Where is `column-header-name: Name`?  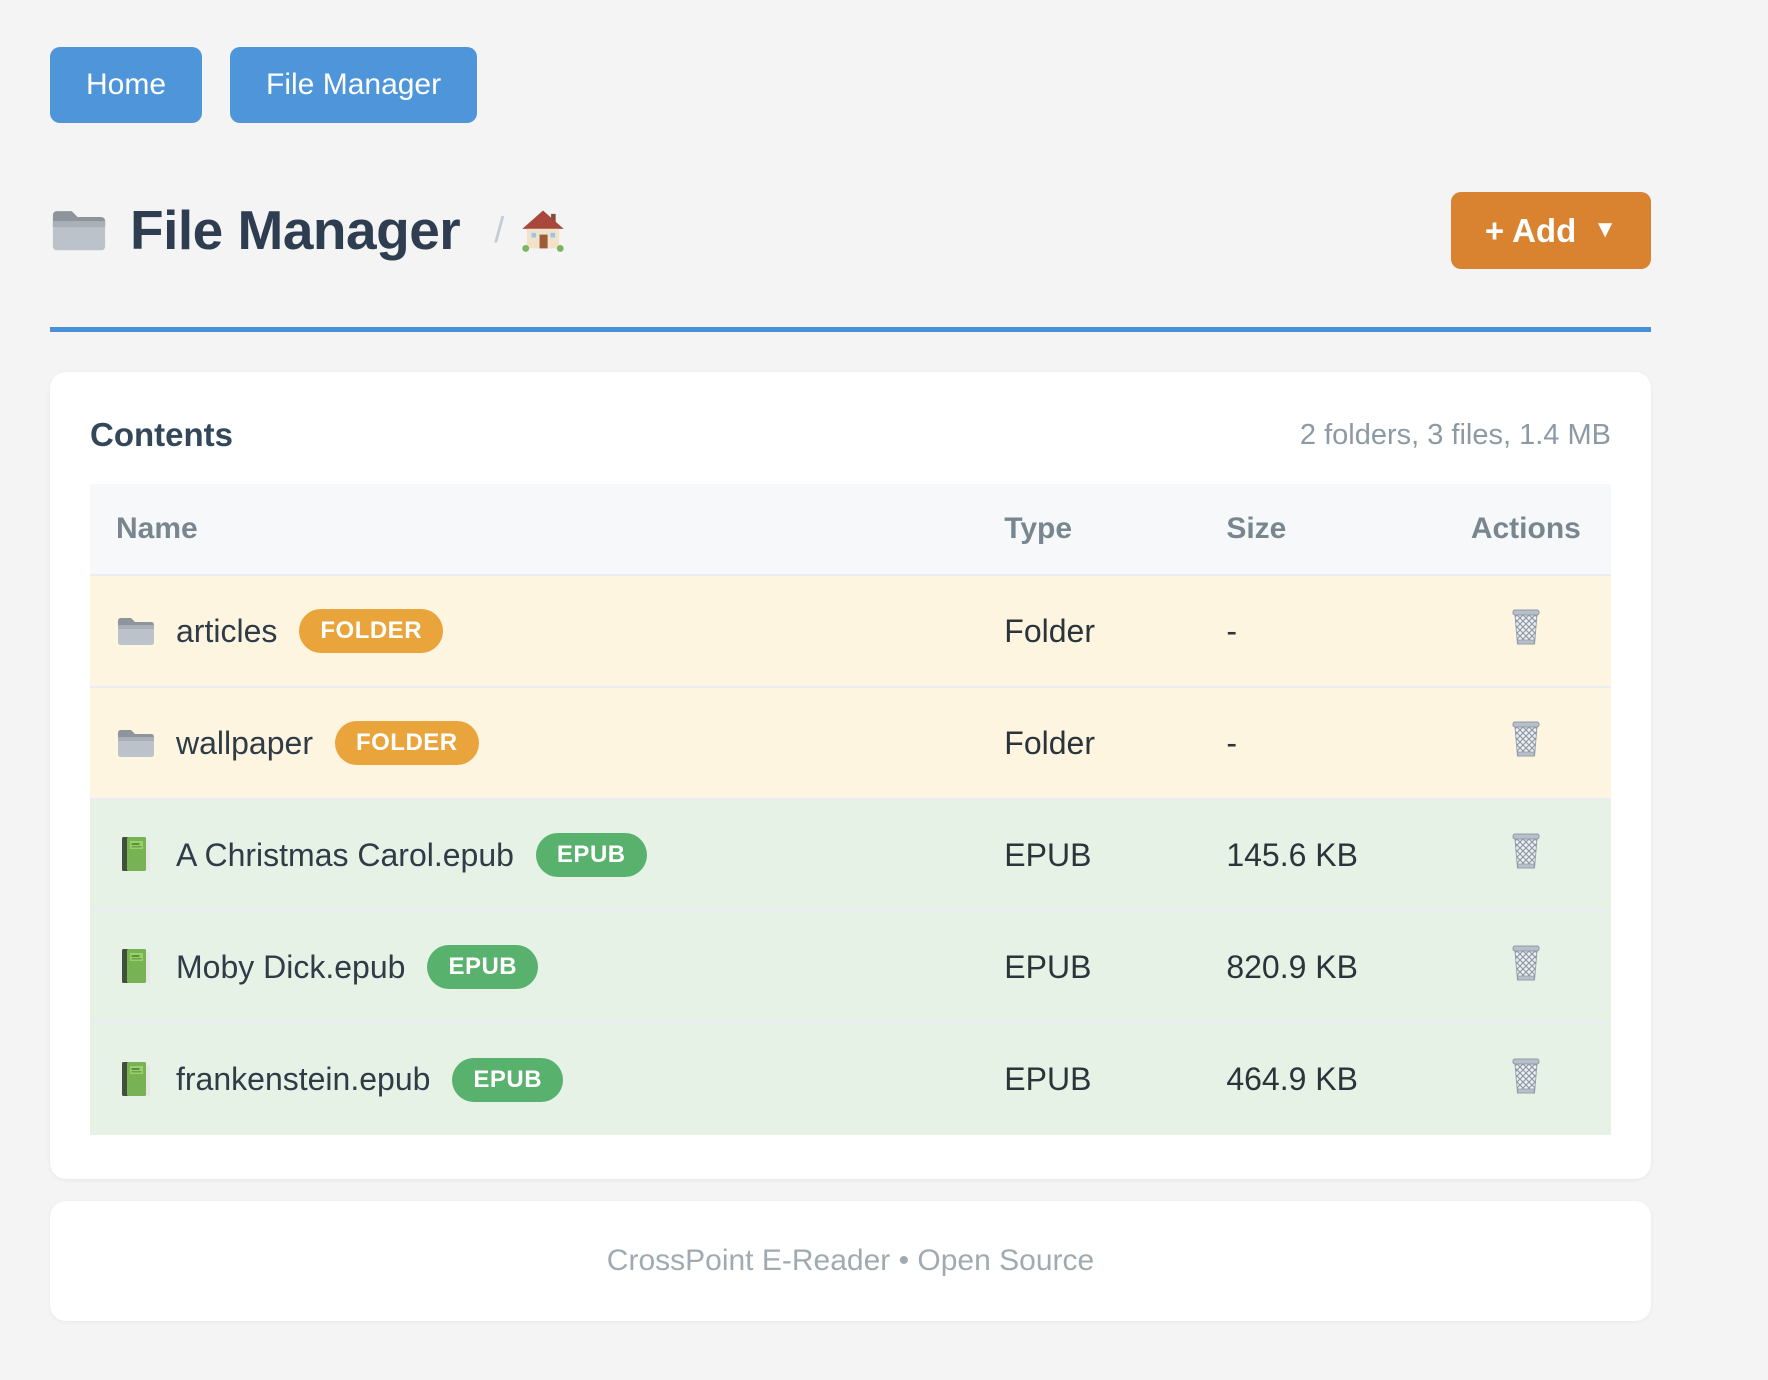
column-header-name: Name is located at coordinates (534, 529).